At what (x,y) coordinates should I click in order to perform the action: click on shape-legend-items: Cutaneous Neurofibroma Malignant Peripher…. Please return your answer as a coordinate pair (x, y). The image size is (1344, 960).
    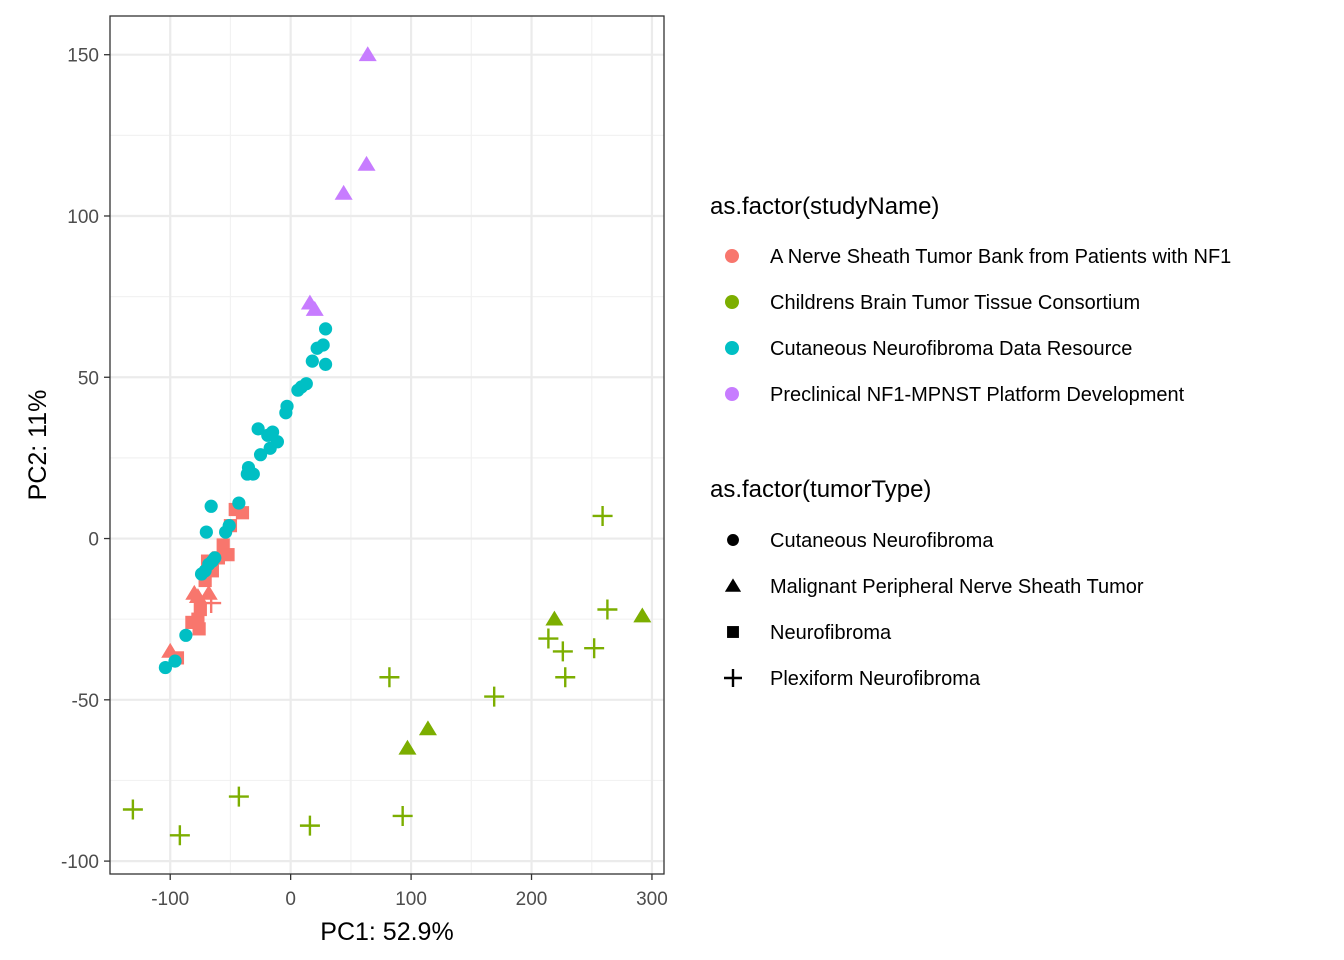
    Looking at the image, I should click on (934, 610).